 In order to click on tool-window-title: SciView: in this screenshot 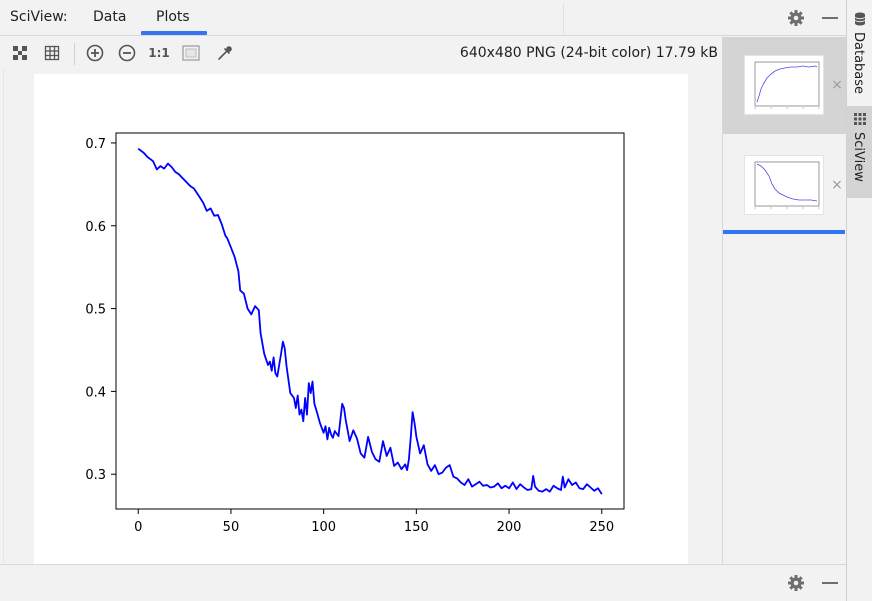, I will do `click(39, 17)`.